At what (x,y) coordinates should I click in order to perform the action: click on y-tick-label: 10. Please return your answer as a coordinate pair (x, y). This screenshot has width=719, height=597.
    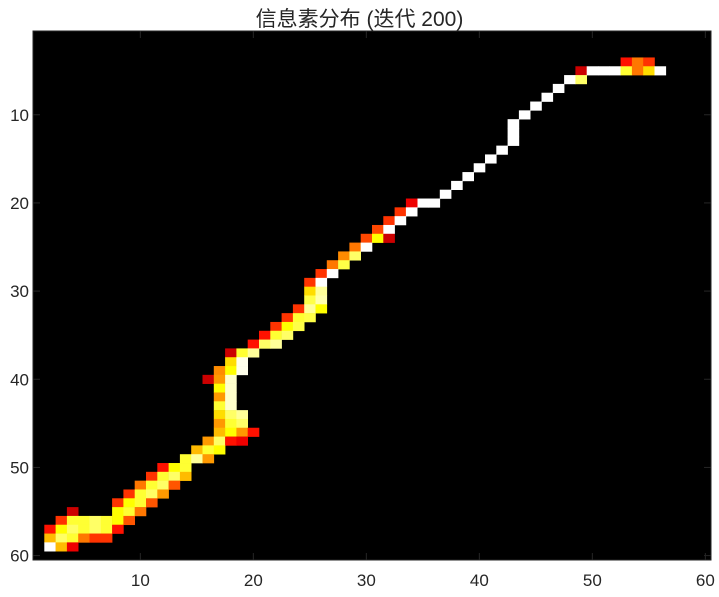
    Looking at the image, I should click on (19, 115).